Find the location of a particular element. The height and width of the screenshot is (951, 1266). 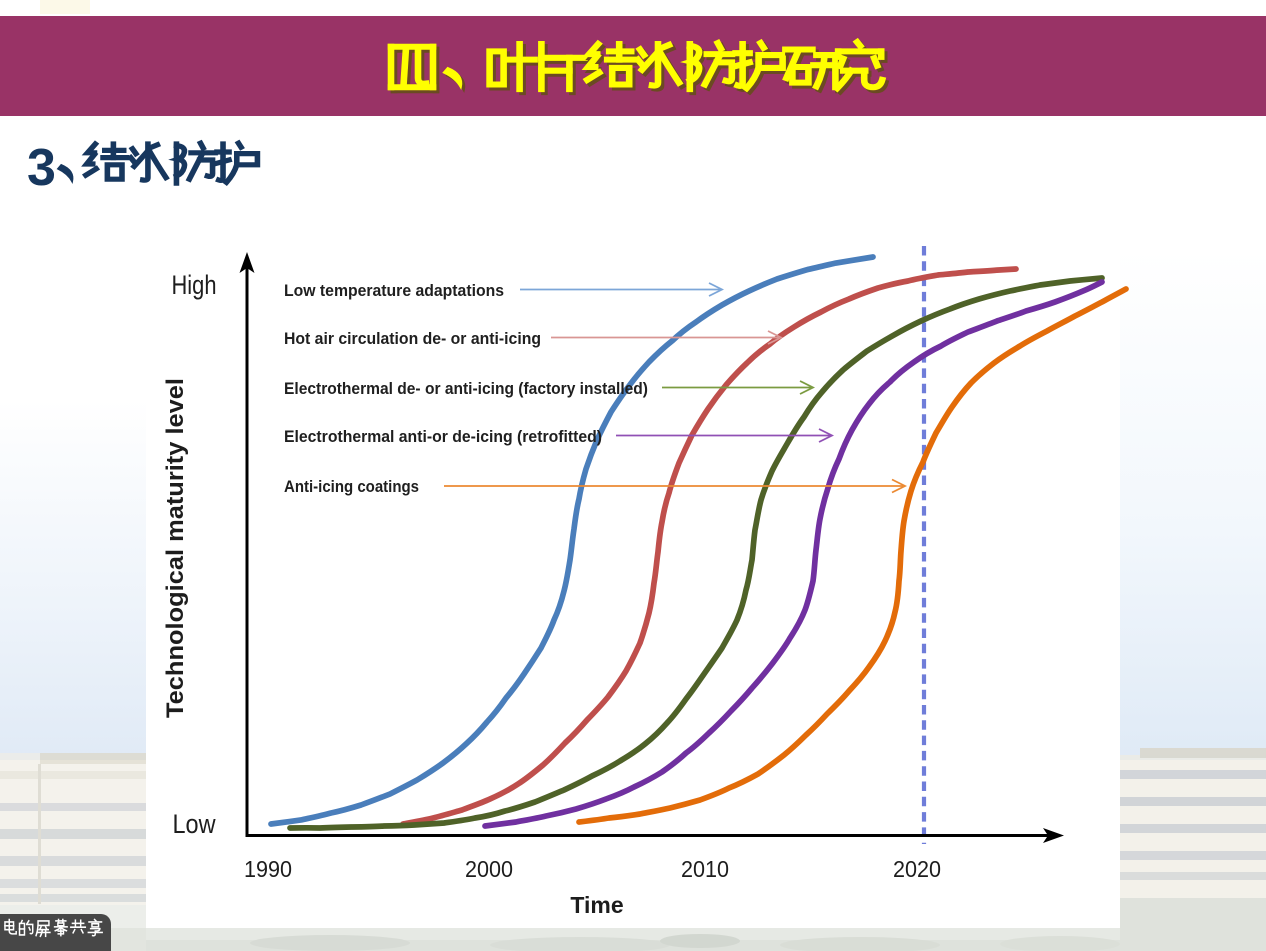

svg-text: 2010 is located at coordinates (705, 869).